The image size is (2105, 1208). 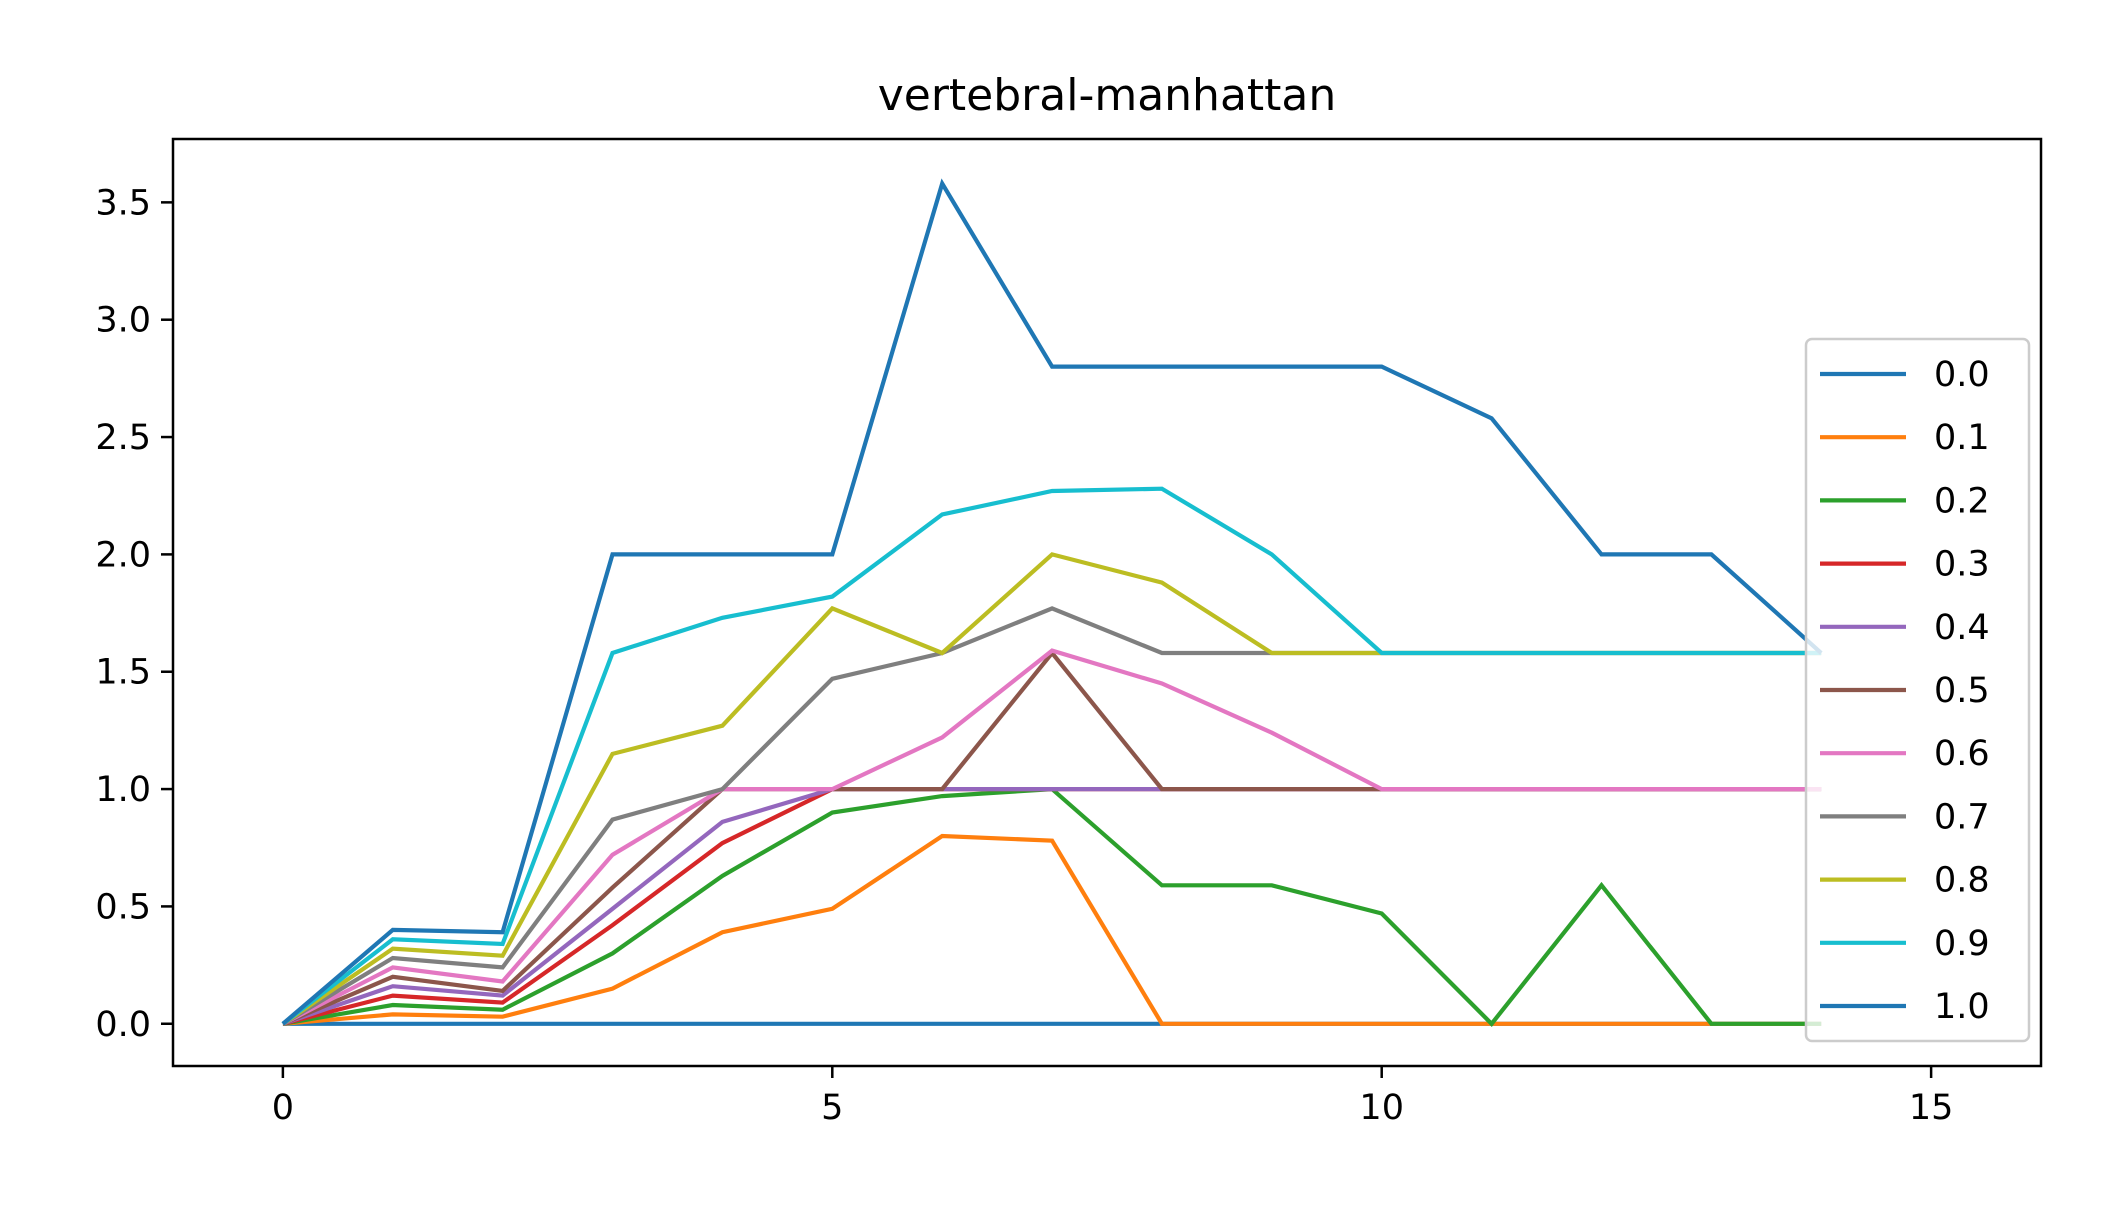 What do you see at coordinates (1962, 691) in the screenshot?
I see `legend-label: 0.5` at bounding box center [1962, 691].